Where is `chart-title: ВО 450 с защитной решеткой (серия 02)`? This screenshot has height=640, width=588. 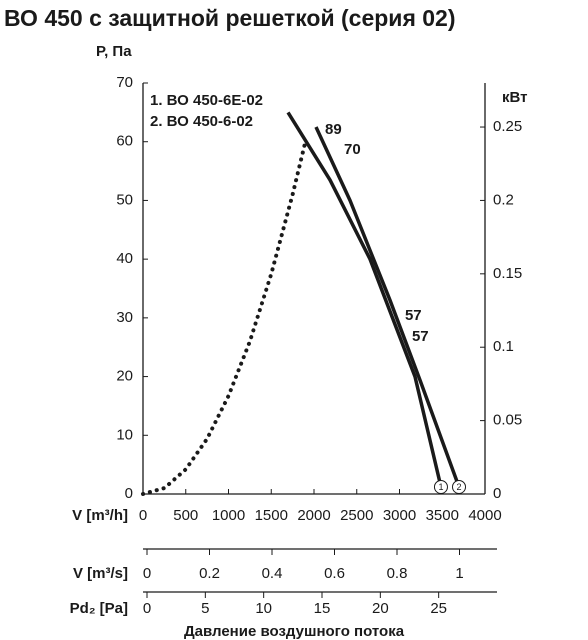 chart-title: ВО 450 с защитной решеткой (серия 02) is located at coordinates (230, 18).